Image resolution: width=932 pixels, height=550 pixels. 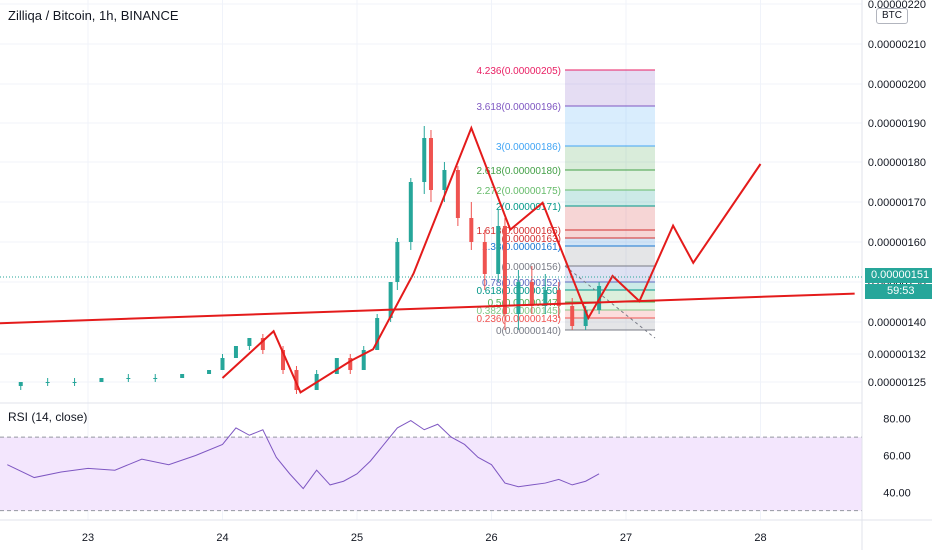 What do you see at coordinates (521, 283) in the screenshot?
I see `fib-level-label: 0.78(0.00000152)` at bounding box center [521, 283].